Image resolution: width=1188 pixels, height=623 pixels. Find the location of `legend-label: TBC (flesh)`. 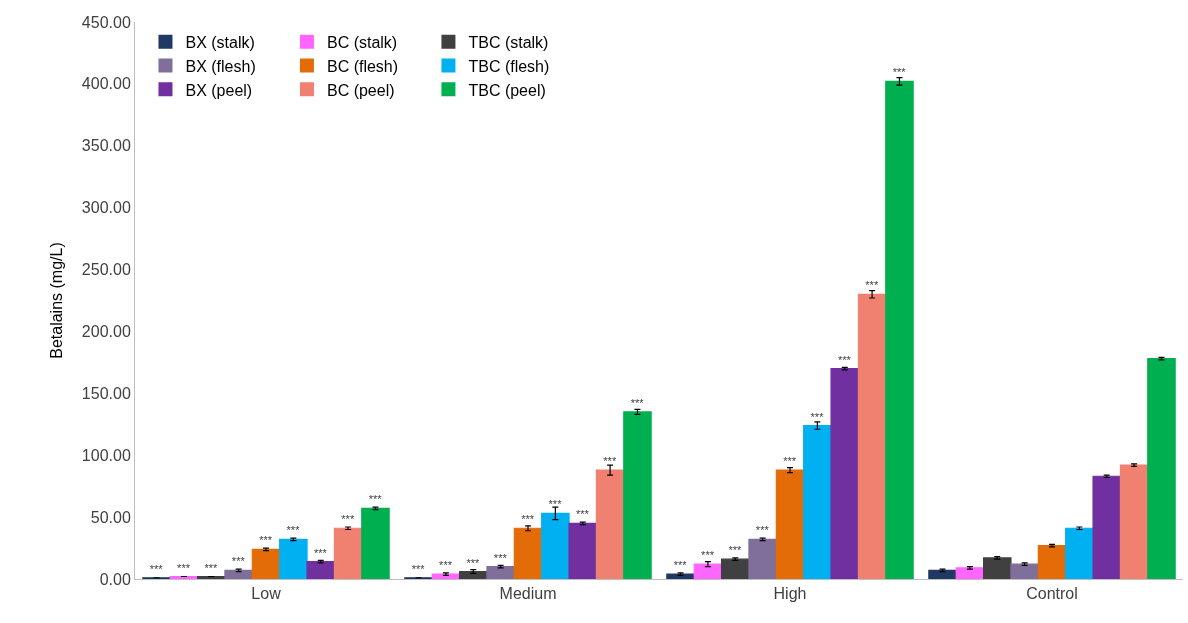

legend-label: TBC (flesh) is located at coordinates (509, 66).